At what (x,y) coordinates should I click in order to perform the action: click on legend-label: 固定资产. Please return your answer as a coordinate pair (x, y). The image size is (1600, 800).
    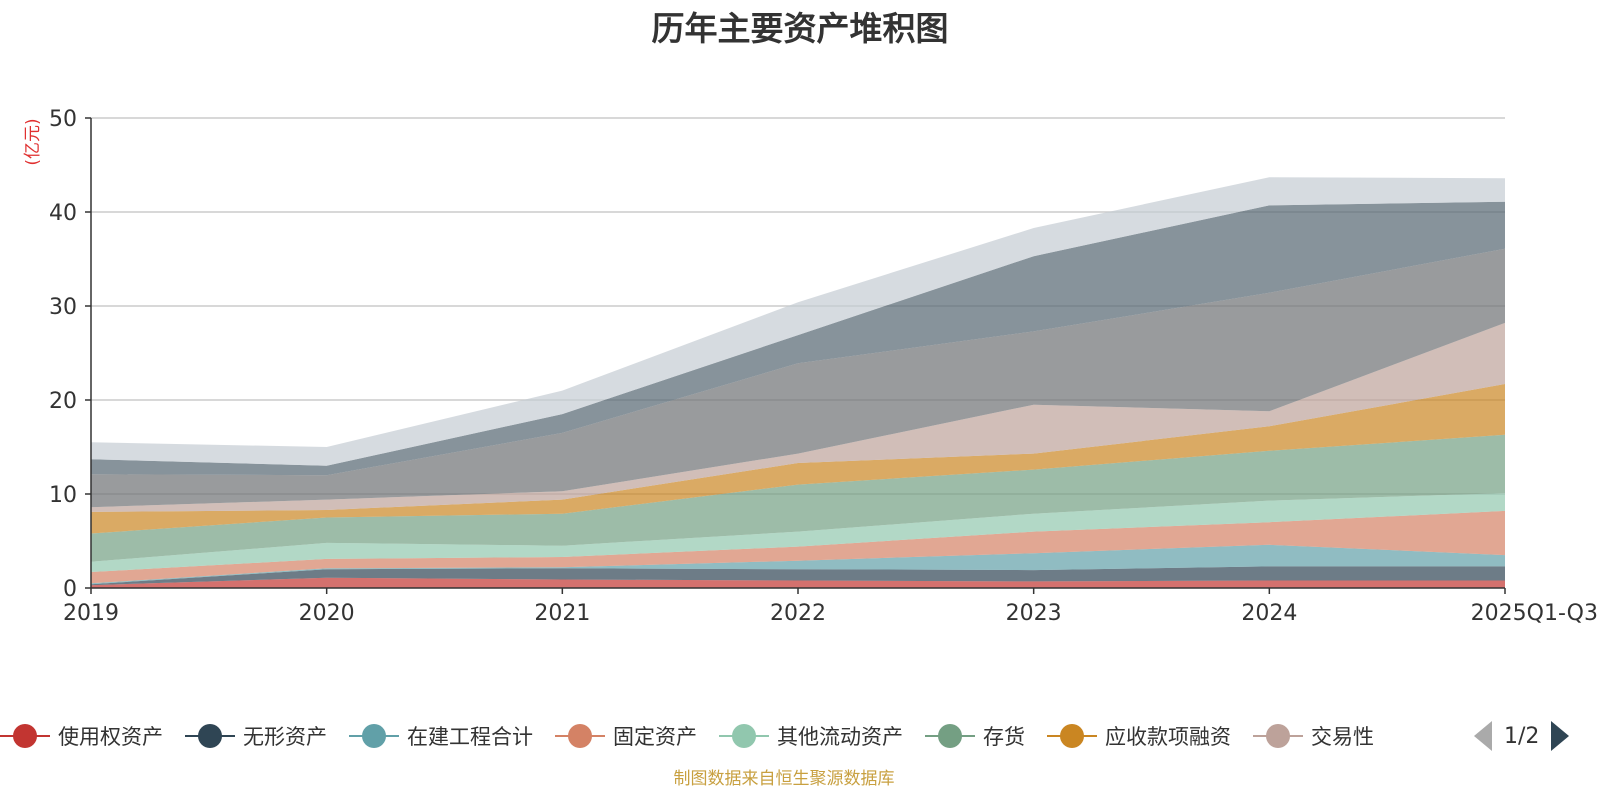
    Looking at the image, I should click on (655, 737).